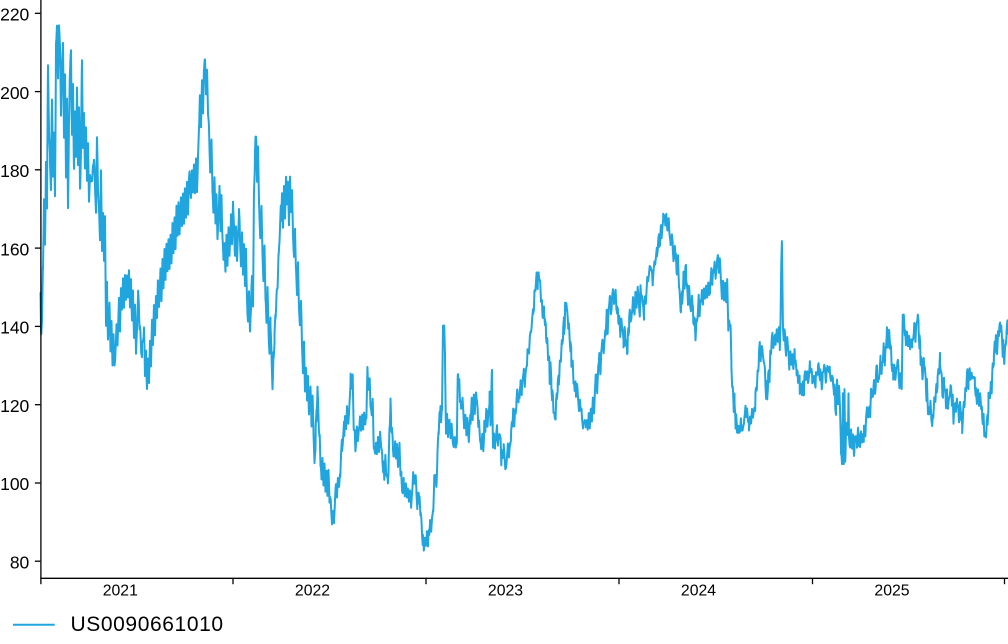 The width and height of the screenshot is (1008, 644). Describe the element at coordinates (312, 591) in the screenshot. I see `svg-text: 2022` at that location.